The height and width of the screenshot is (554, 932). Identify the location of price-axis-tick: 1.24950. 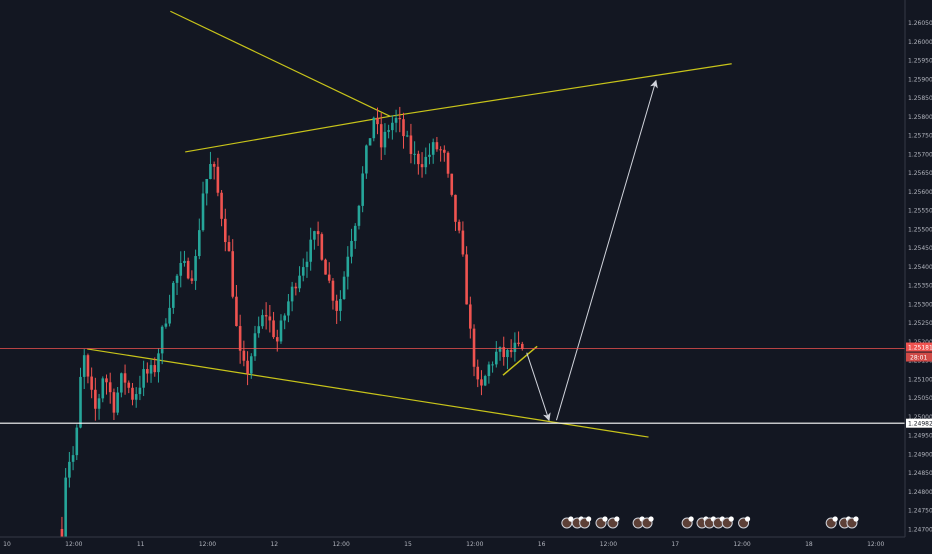
(920, 436).